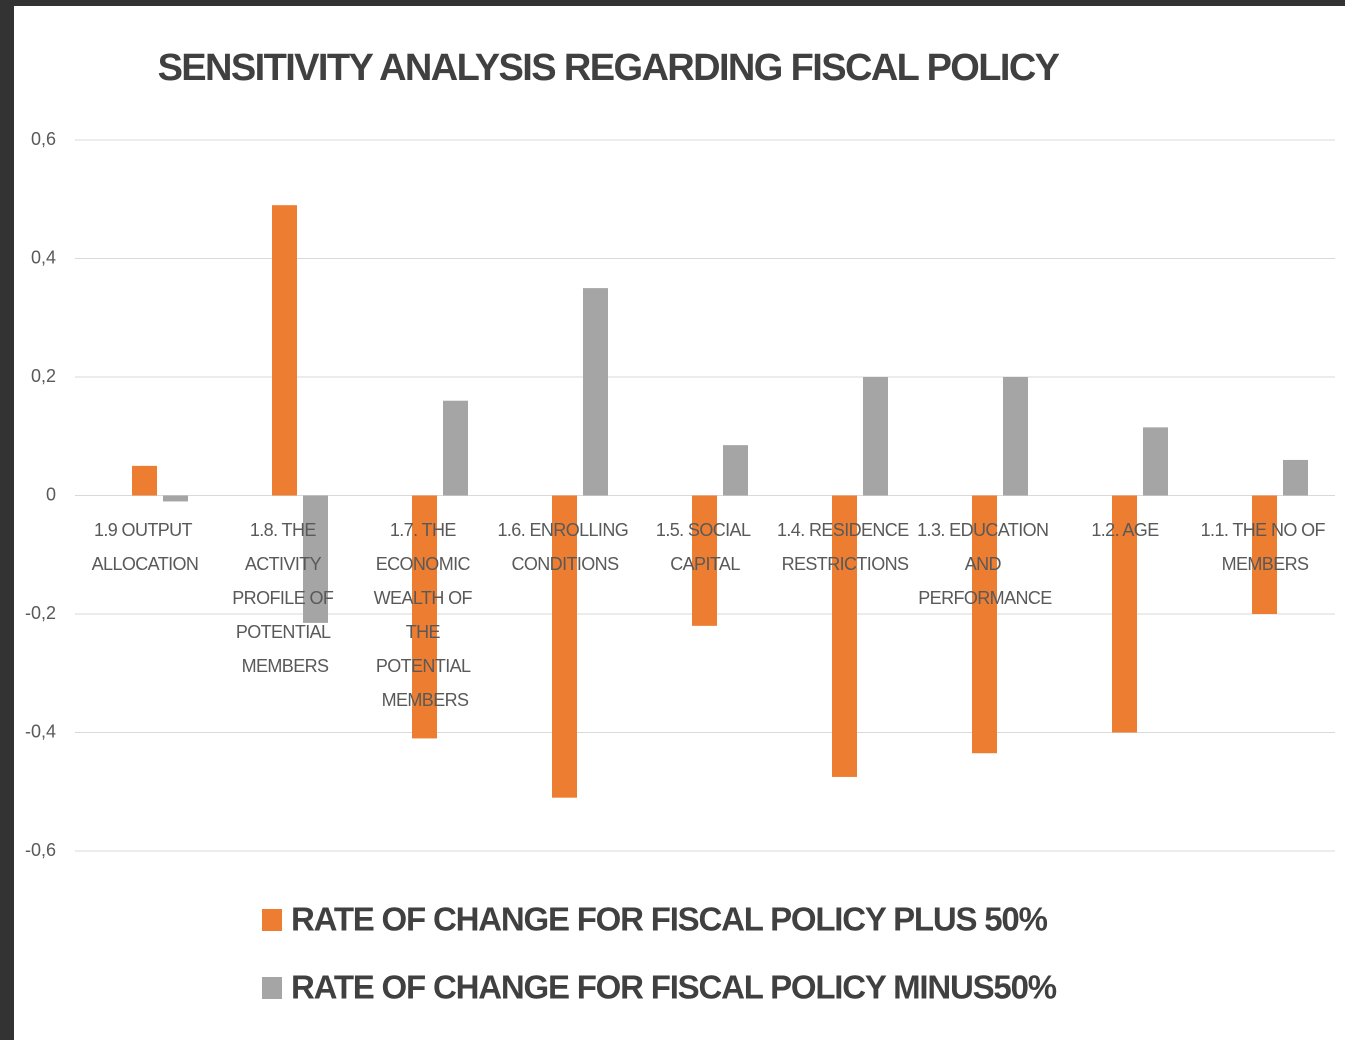 The image size is (1345, 1040). I want to click on x-tick-label: 1.3. EDUCATION AND PERFORMANCE, so click(985, 564).